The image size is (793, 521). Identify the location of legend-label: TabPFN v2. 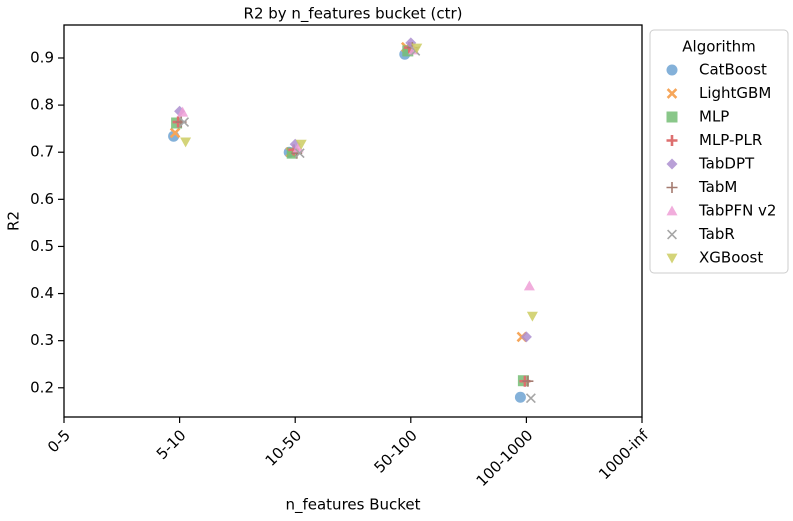
(737, 211).